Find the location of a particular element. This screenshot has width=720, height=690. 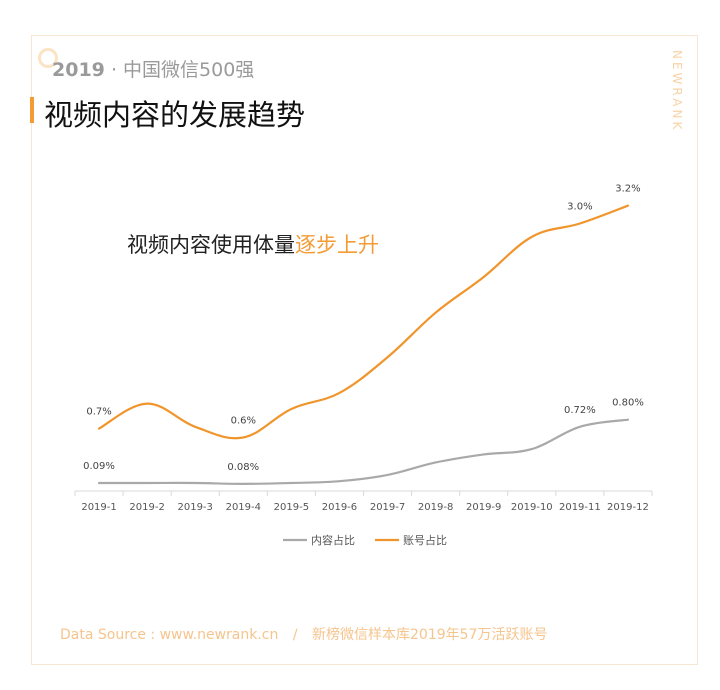

x-tick-label: 2019-9 is located at coordinates (483, 507).